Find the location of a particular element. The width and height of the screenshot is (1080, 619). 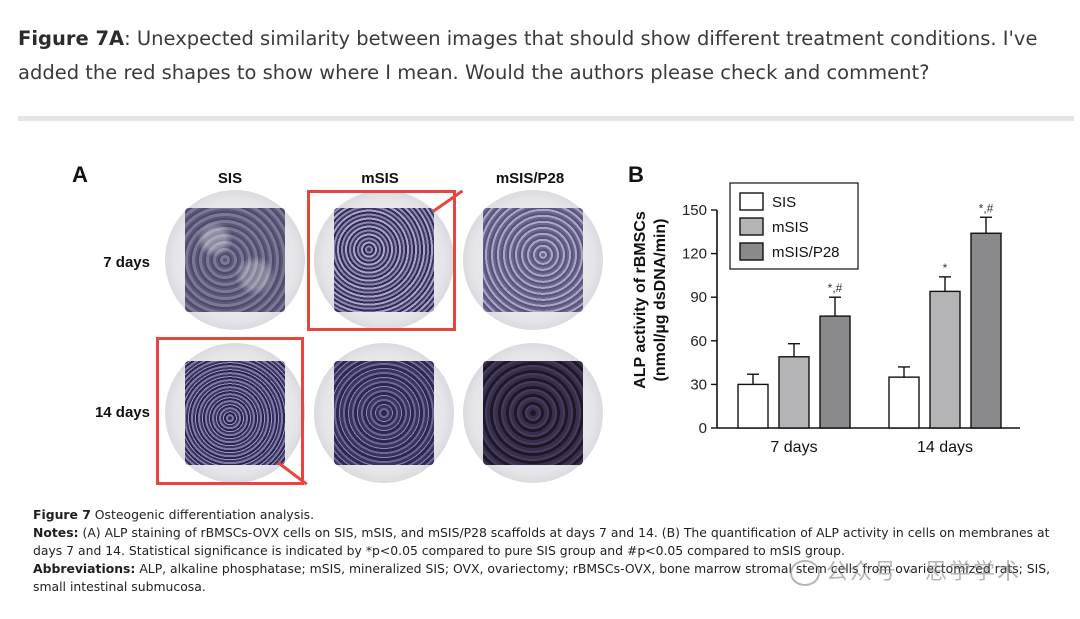

col-label-msis: mSIS is located at coordinates (380, 178).